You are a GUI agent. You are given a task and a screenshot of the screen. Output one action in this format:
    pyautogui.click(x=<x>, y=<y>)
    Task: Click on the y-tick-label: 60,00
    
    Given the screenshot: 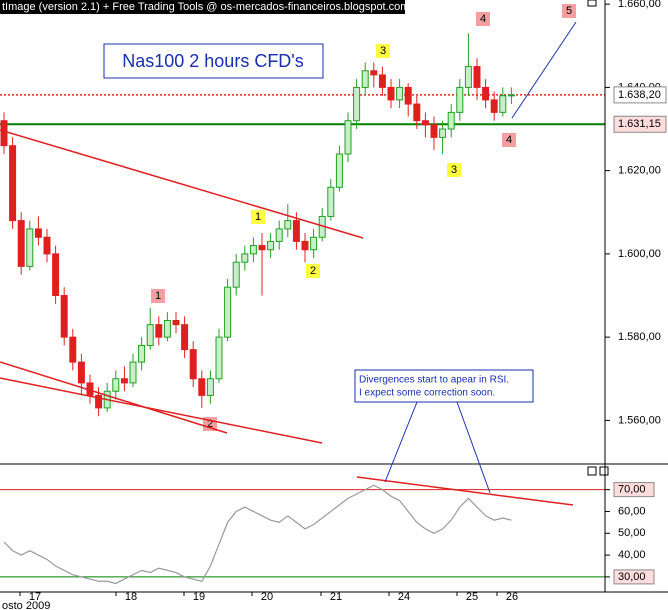 What is the action you would take?
    pyautogui.click(x=632, y=511)
    